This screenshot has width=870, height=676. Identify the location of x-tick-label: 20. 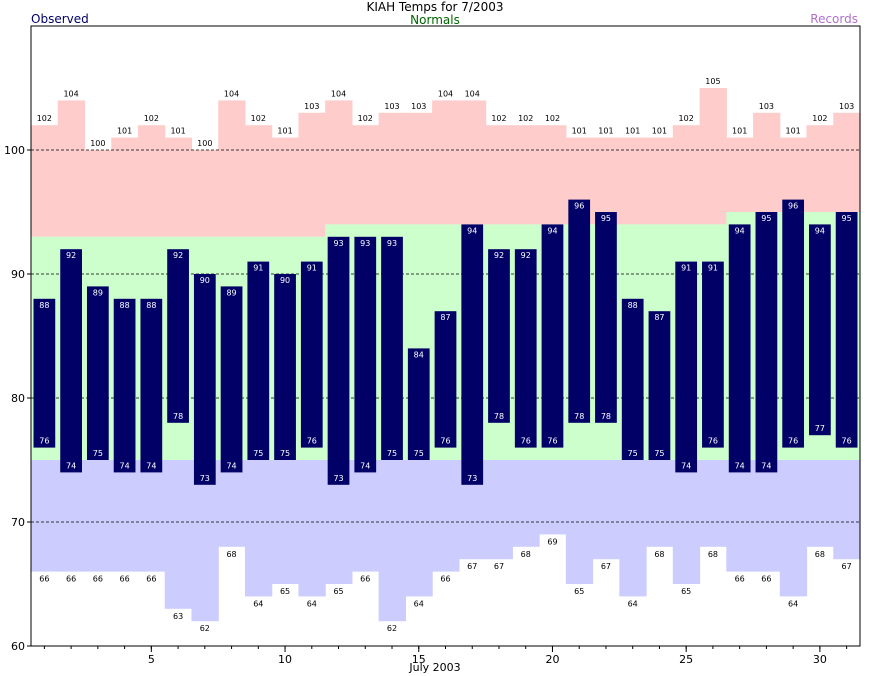
(552, 659).